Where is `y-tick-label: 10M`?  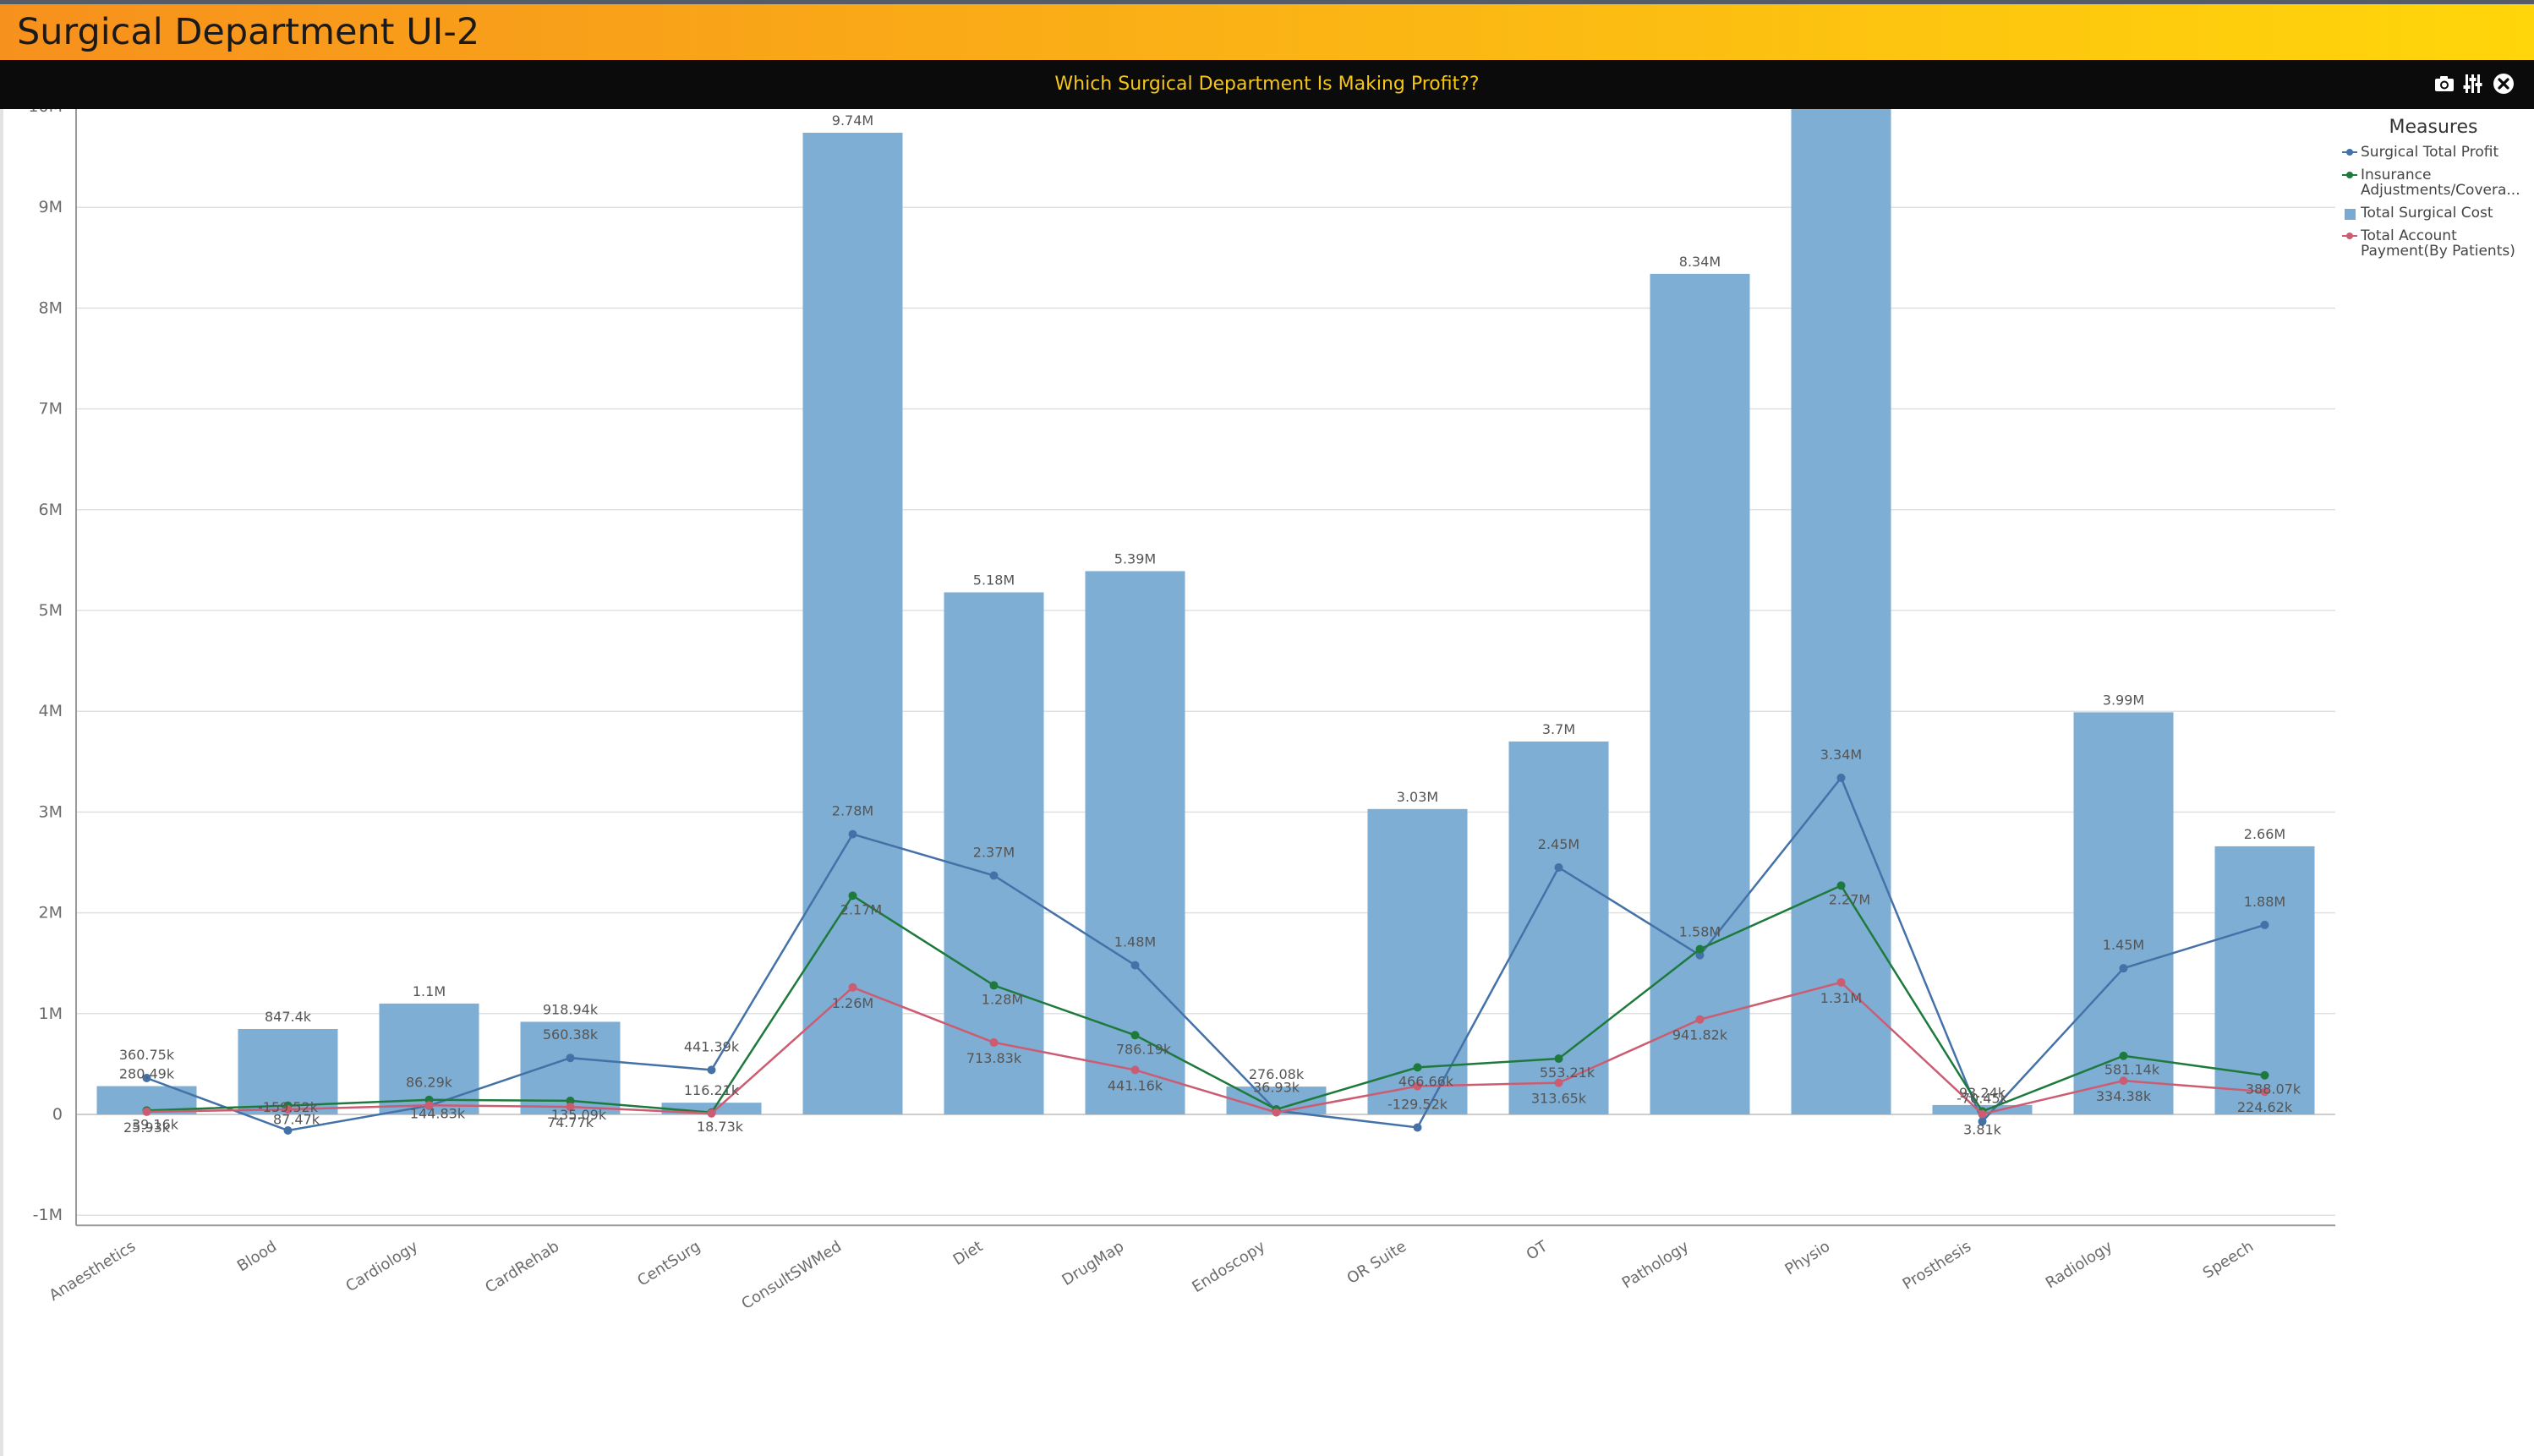 y-tick-label: 10M is located at coordinates (45, 112).